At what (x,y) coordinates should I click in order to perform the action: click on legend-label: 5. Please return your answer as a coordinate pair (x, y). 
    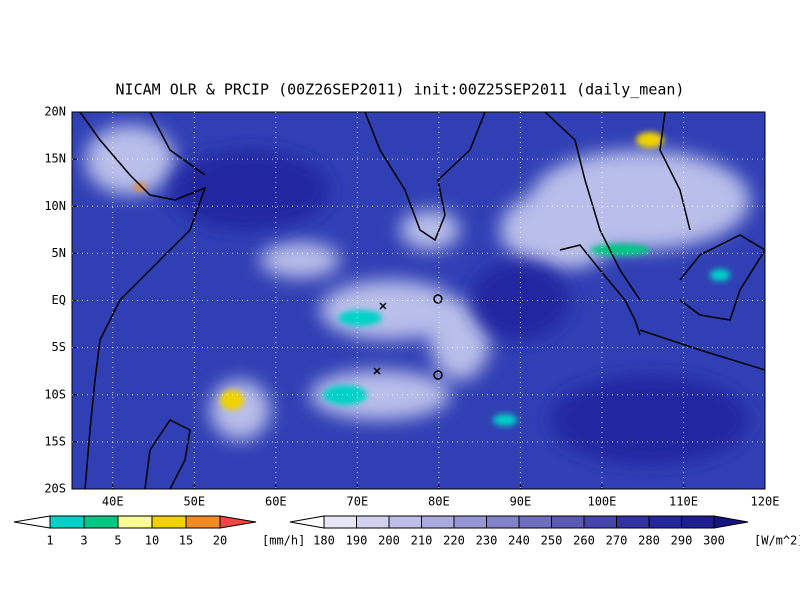
    Looking at the image, I should click on (117, 541).